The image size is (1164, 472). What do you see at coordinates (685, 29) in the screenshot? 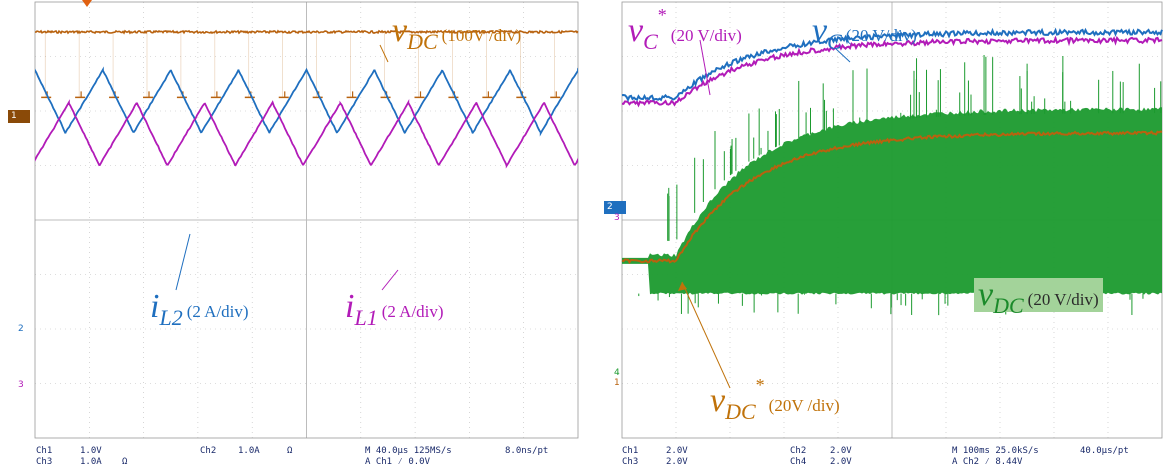
I see `vc-star-label: vC* (20 V/div)` at bounding box center [685, 29].